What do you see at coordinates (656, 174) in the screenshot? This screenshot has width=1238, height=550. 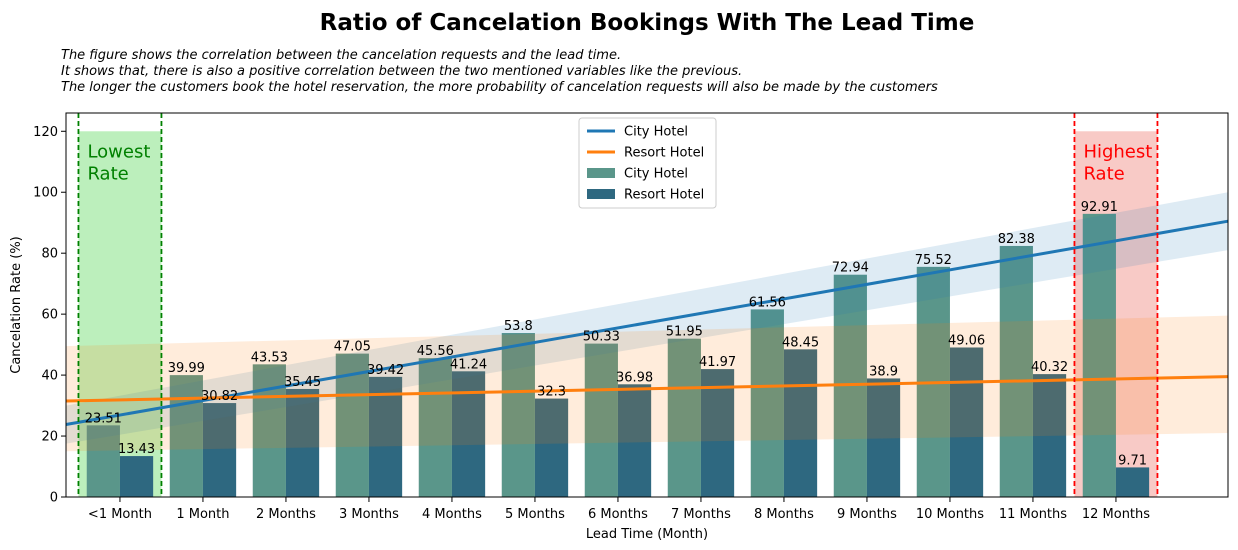 I see `legend-label-2: City Hotel` at bounding box center [656, 174].